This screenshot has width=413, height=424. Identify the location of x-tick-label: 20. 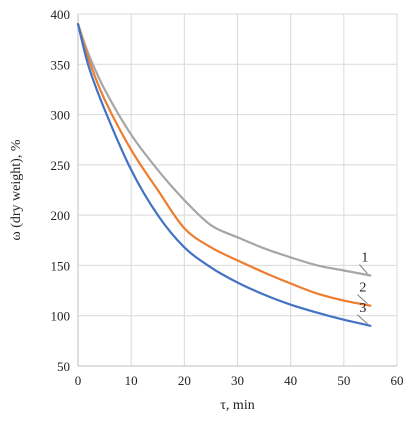
(184, 380).